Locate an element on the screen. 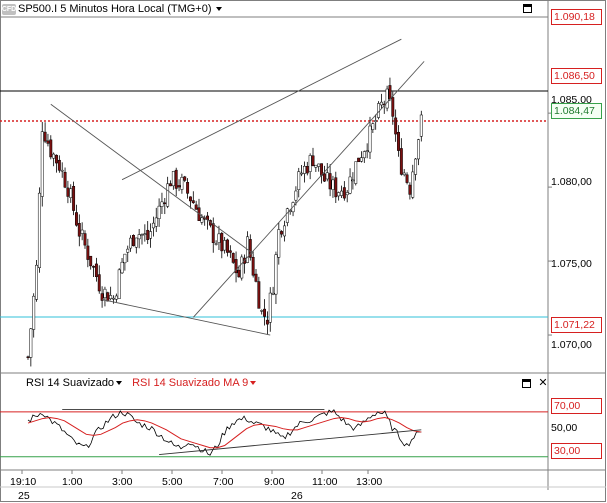  chart-title: SP500.I 5 Minutos Hora Local (TMG+0) is located at coordinates (115, 9).